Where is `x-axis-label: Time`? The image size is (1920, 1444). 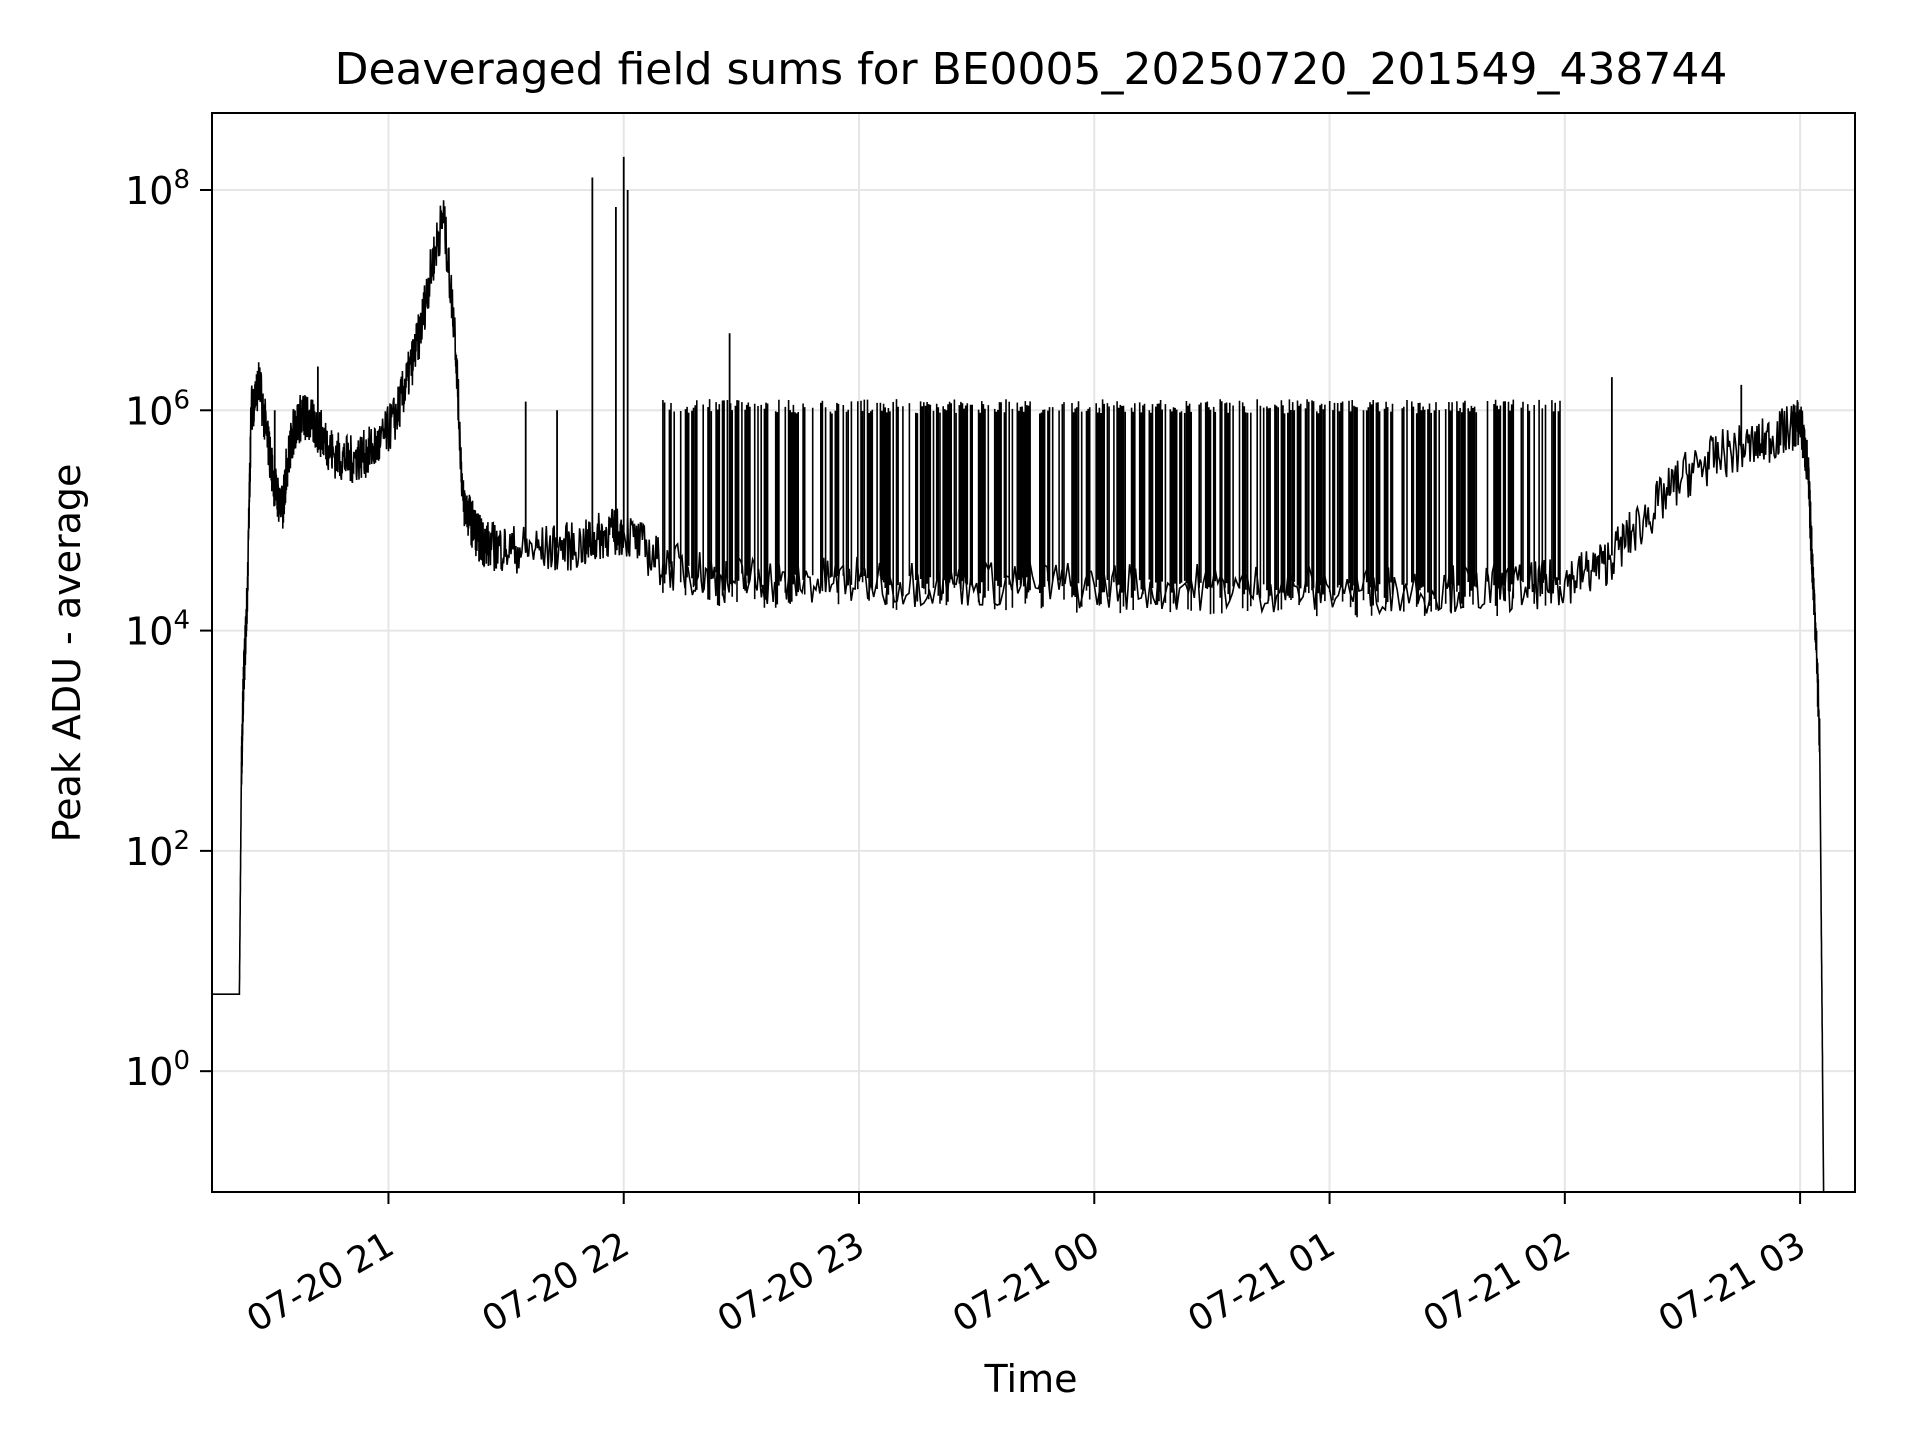
x-axis-label: Time is located at coordinates (1031, 1379).